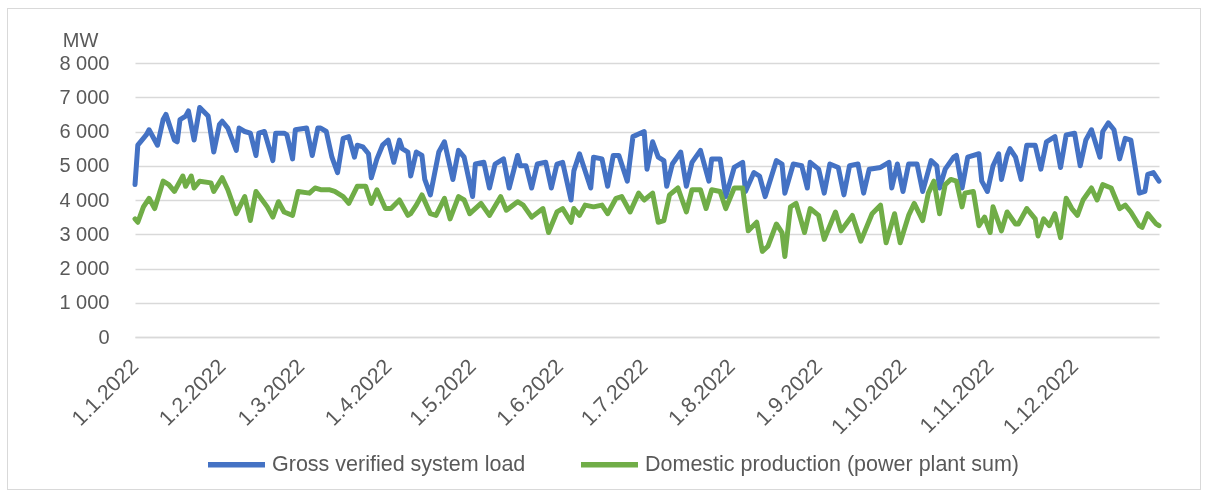 This screenshot has height=496, width=1210. What do you see at coordinates (84, 62) in the screenshot?
I see `y-tick-label: 8 000` at bounding box center [84, 62].